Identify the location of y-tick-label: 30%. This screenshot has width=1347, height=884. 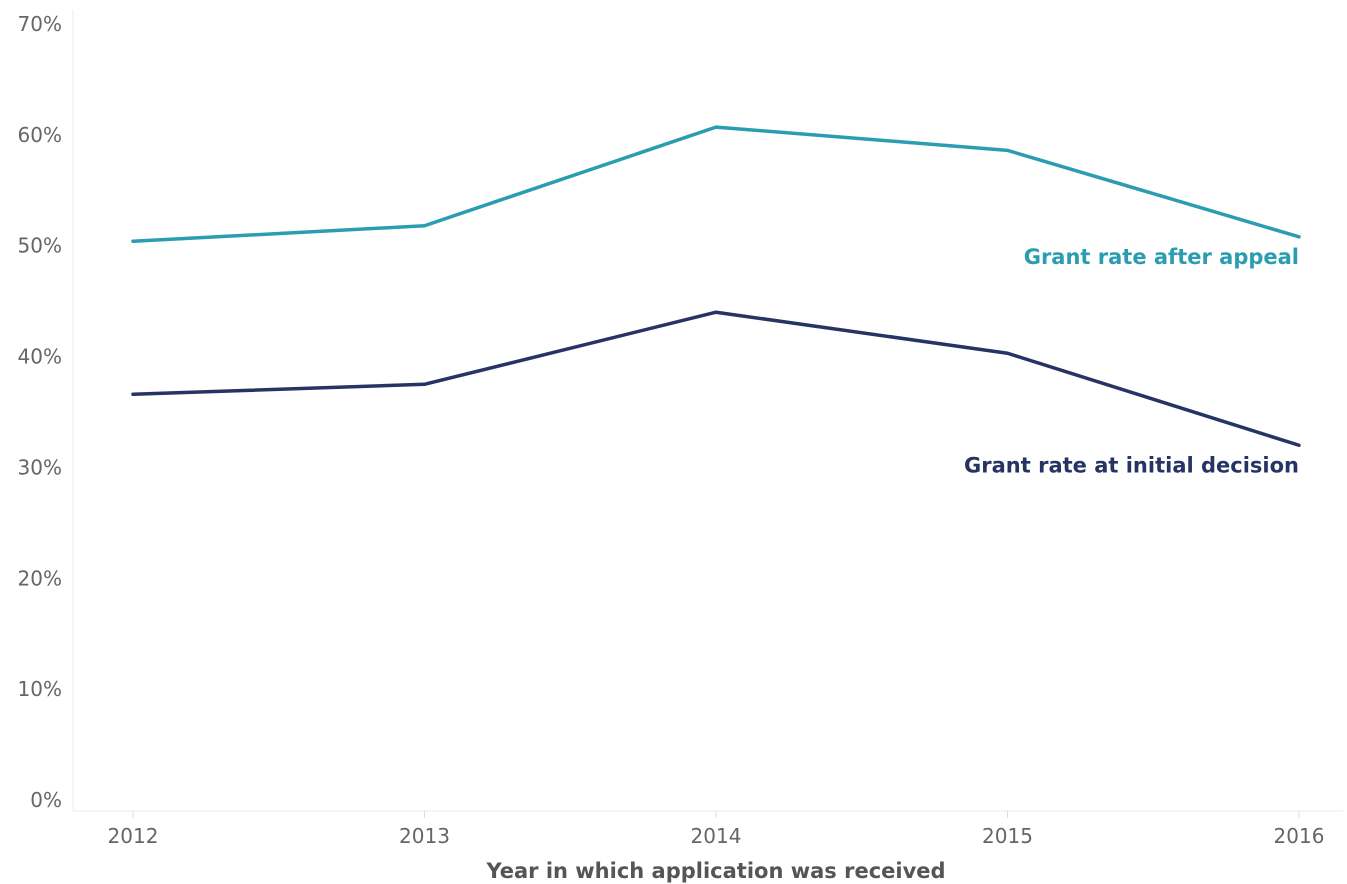
(40, 467).